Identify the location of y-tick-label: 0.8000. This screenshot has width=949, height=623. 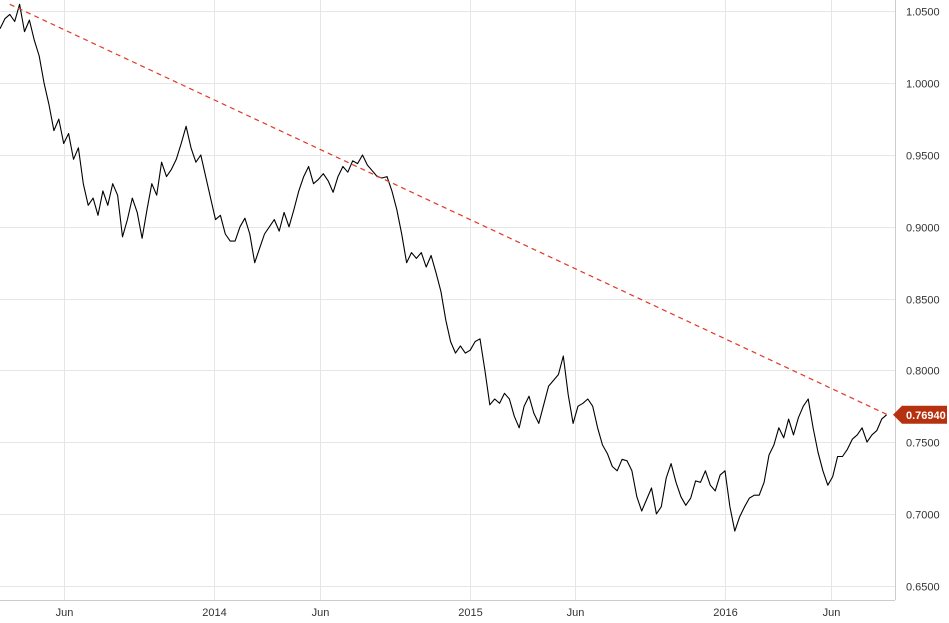
(923, 372).